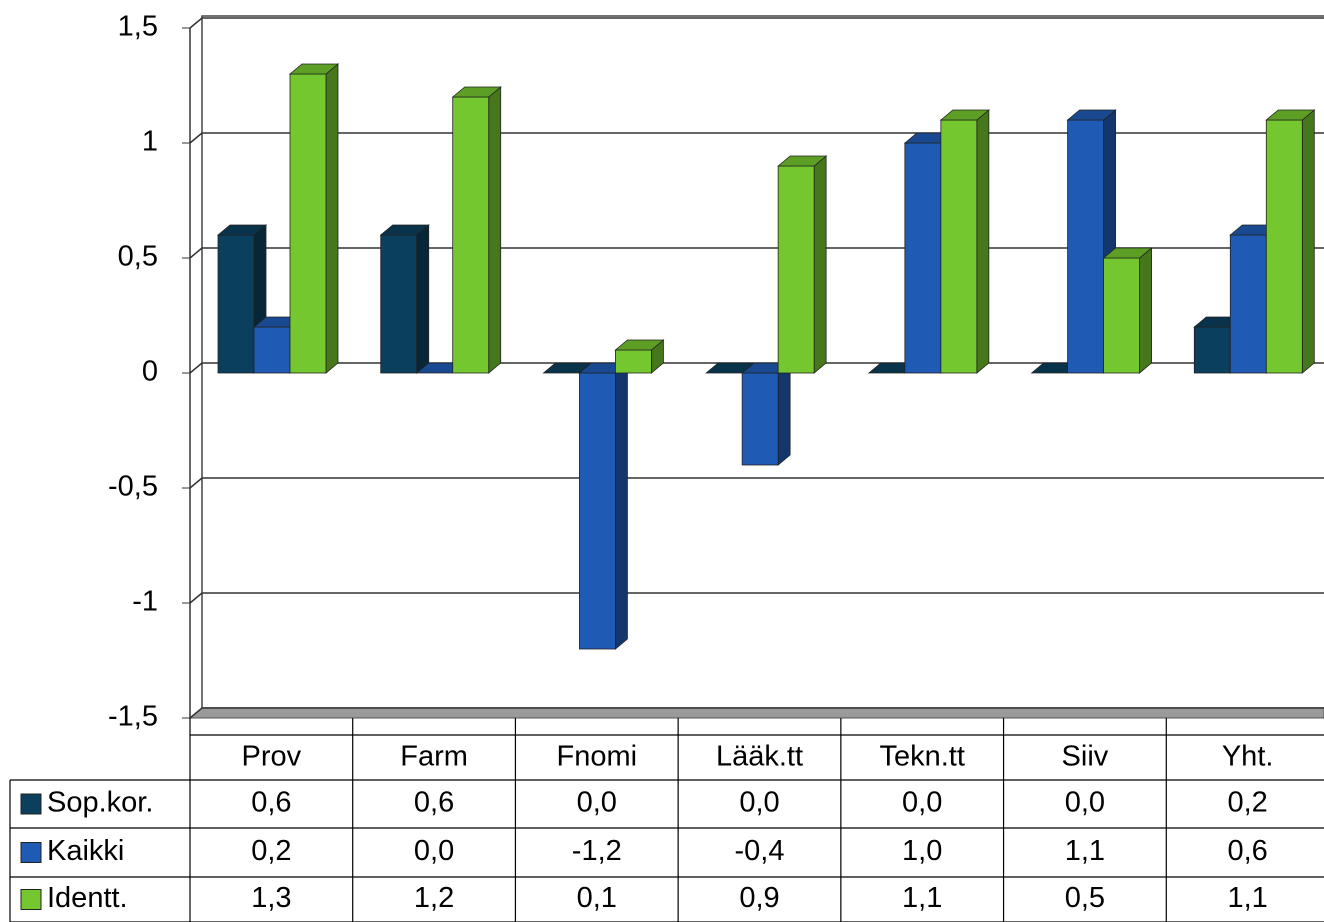 The image size is (1324, 922). What do you see at coordinates (85, 851) in the screenshot?
I see `legend-label: Kaikki` at bounding box center [85, 851].